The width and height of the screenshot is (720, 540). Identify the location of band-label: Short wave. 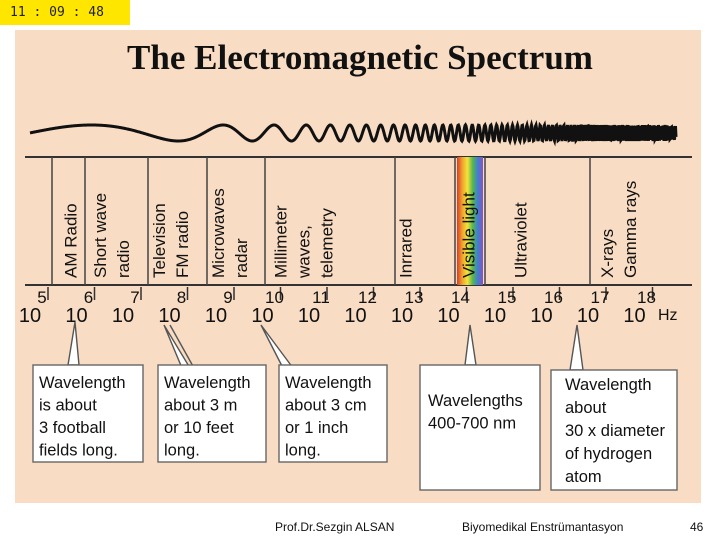
(100, 235).